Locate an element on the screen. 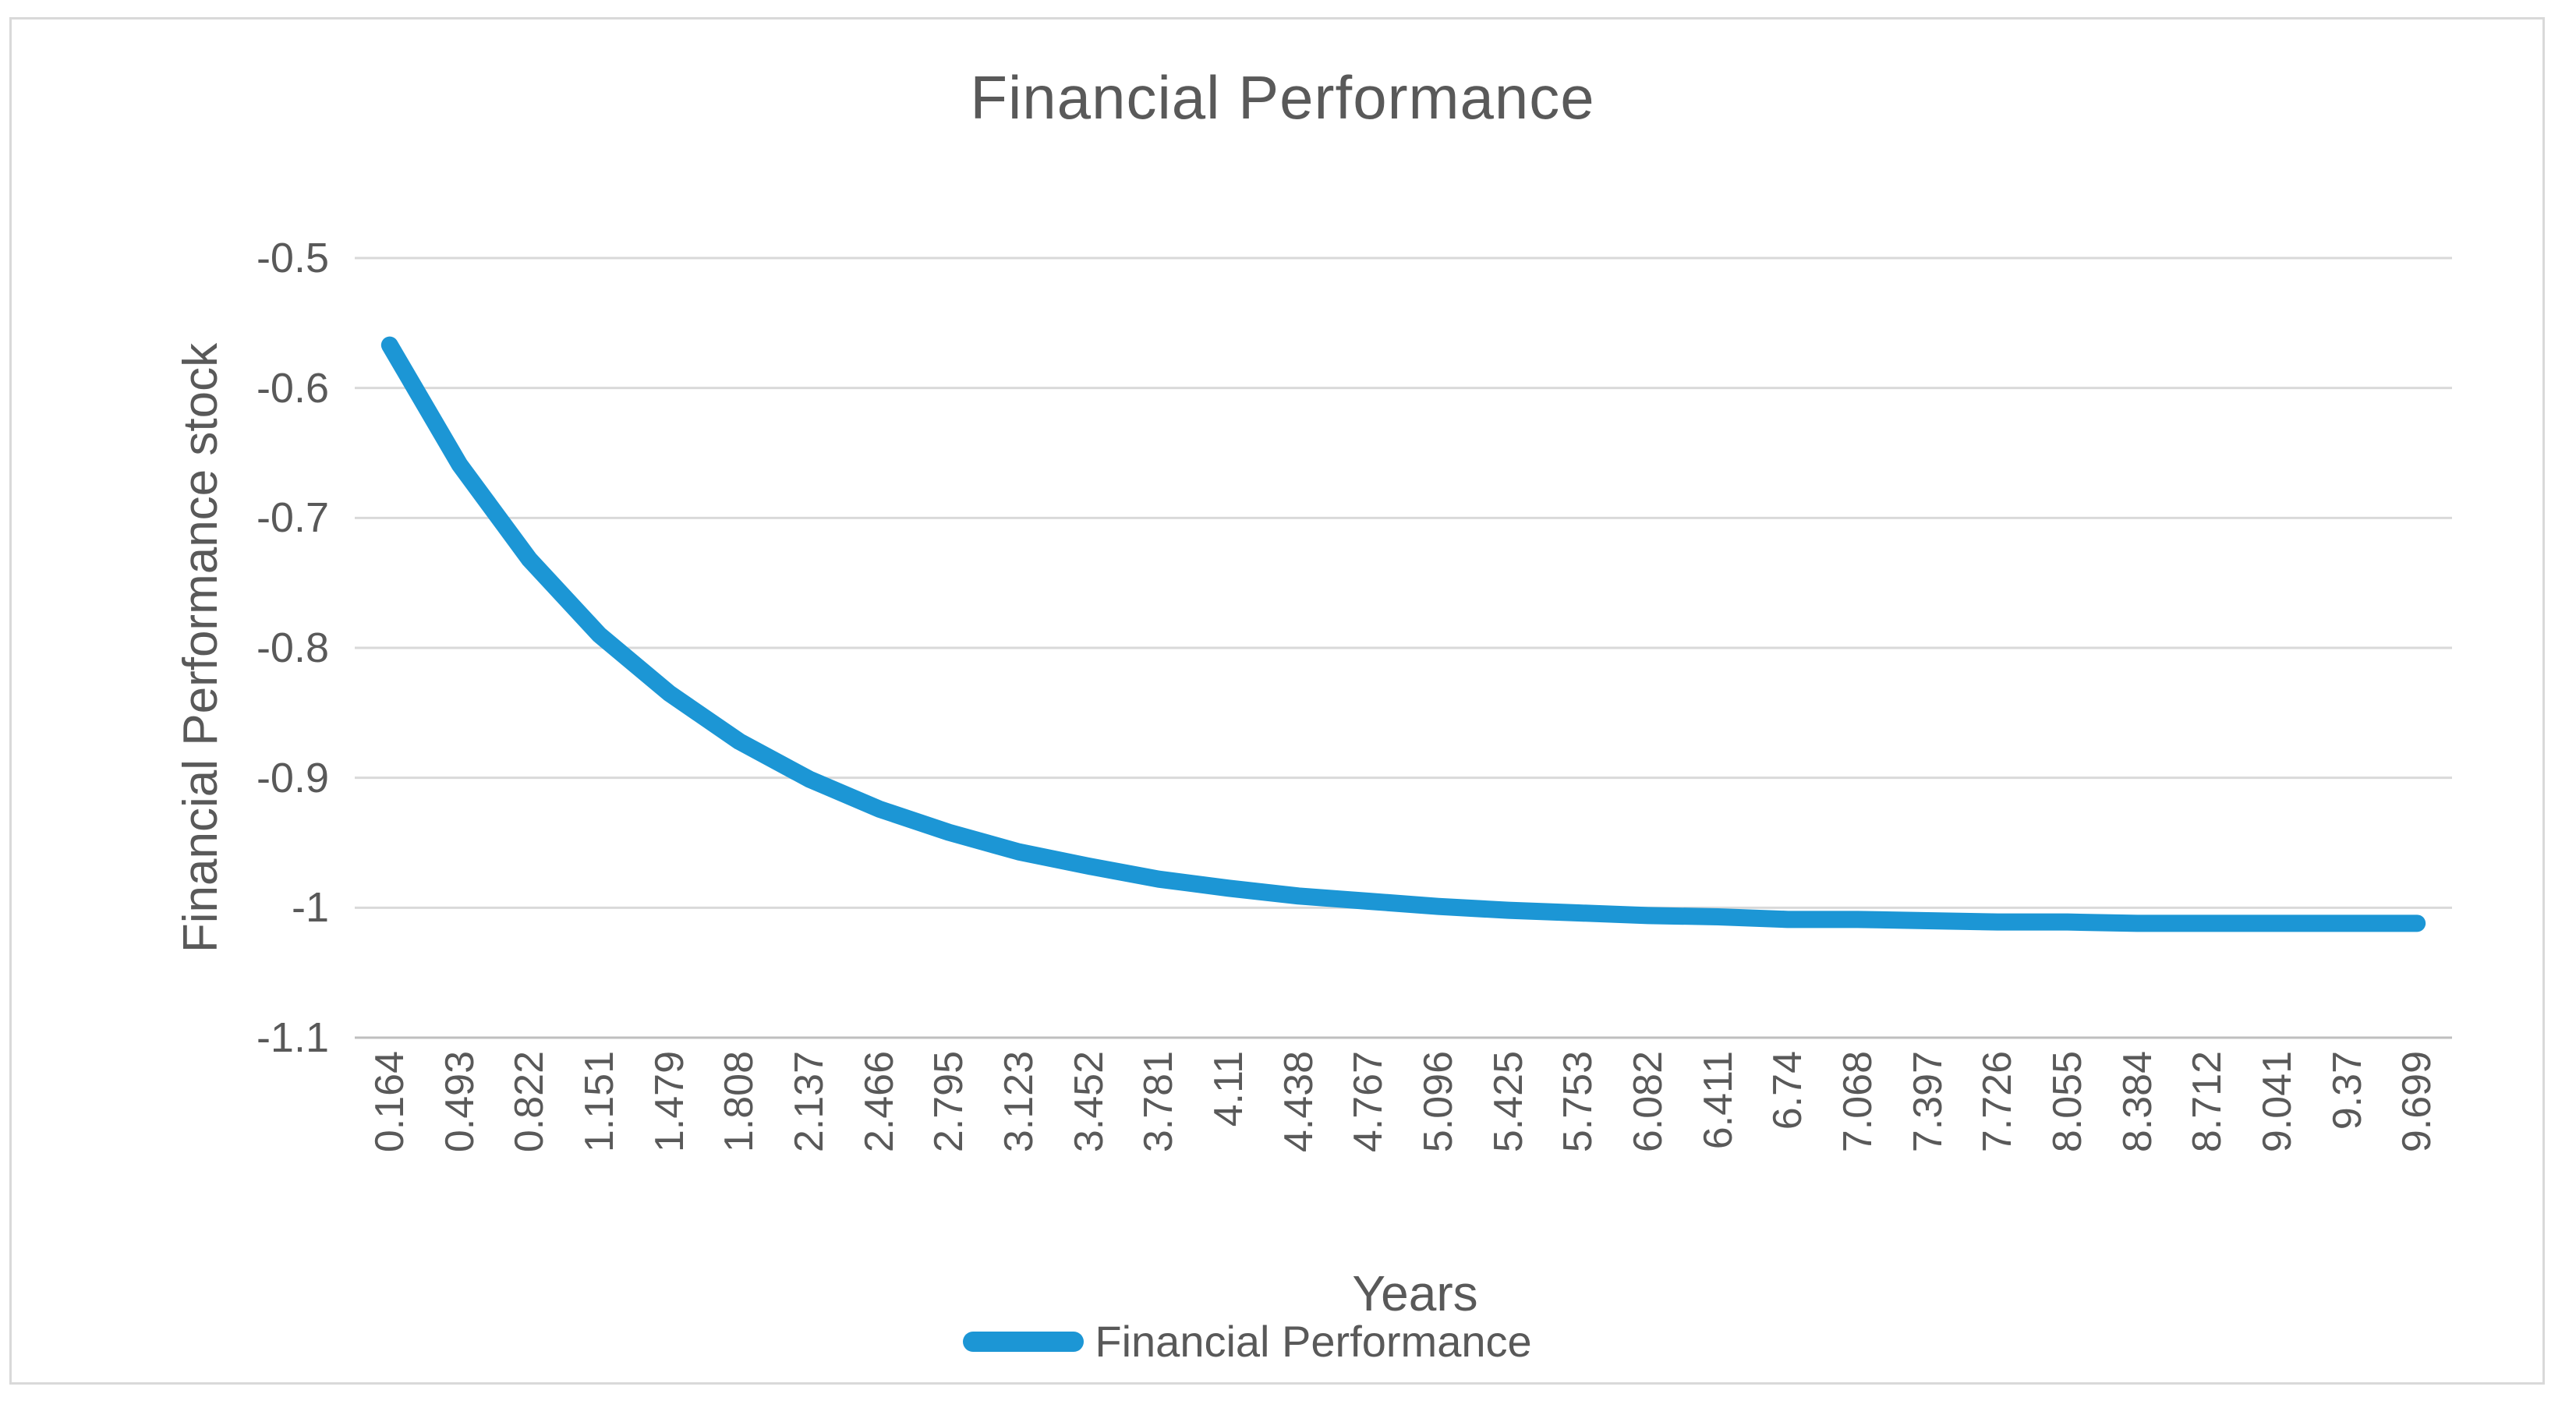 The width and height of the screenshot is (2576, 1422). x-tick-label: 1.151 is located at coordinates (599, 1102).